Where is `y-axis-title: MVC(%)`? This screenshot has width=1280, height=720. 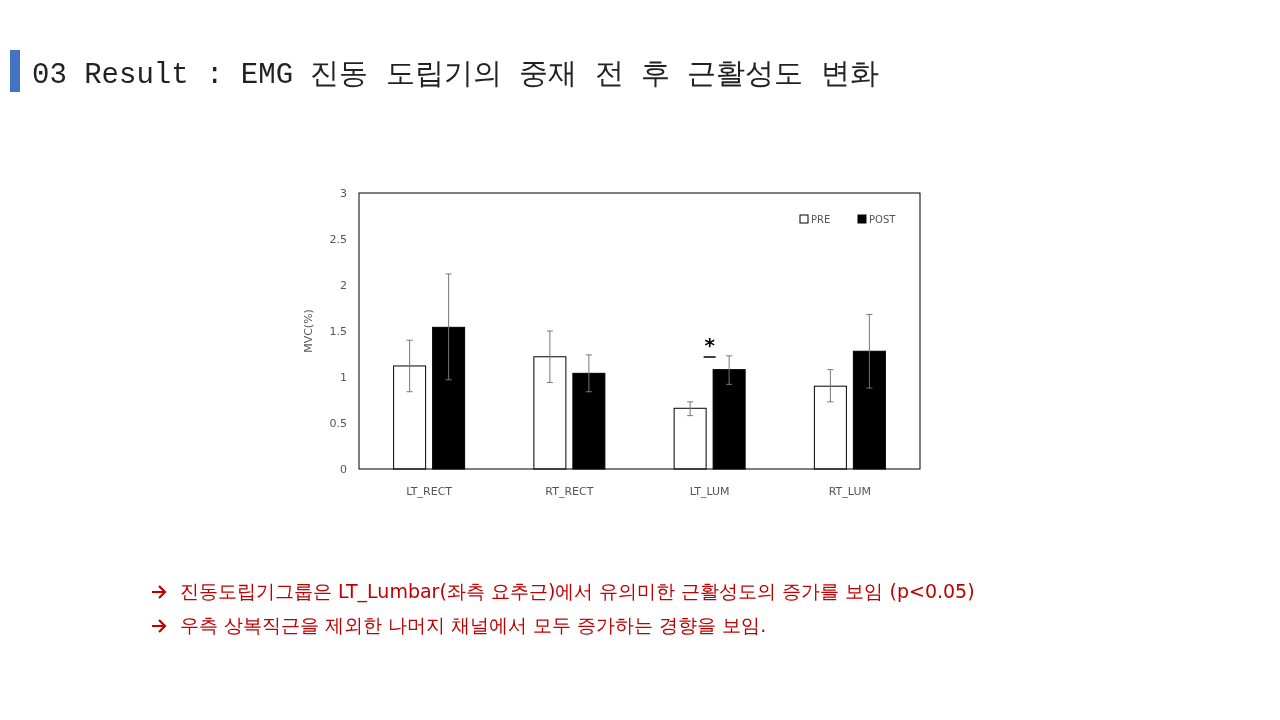 y-axis-title: MVC(%) is located at coordinates (308, 331).